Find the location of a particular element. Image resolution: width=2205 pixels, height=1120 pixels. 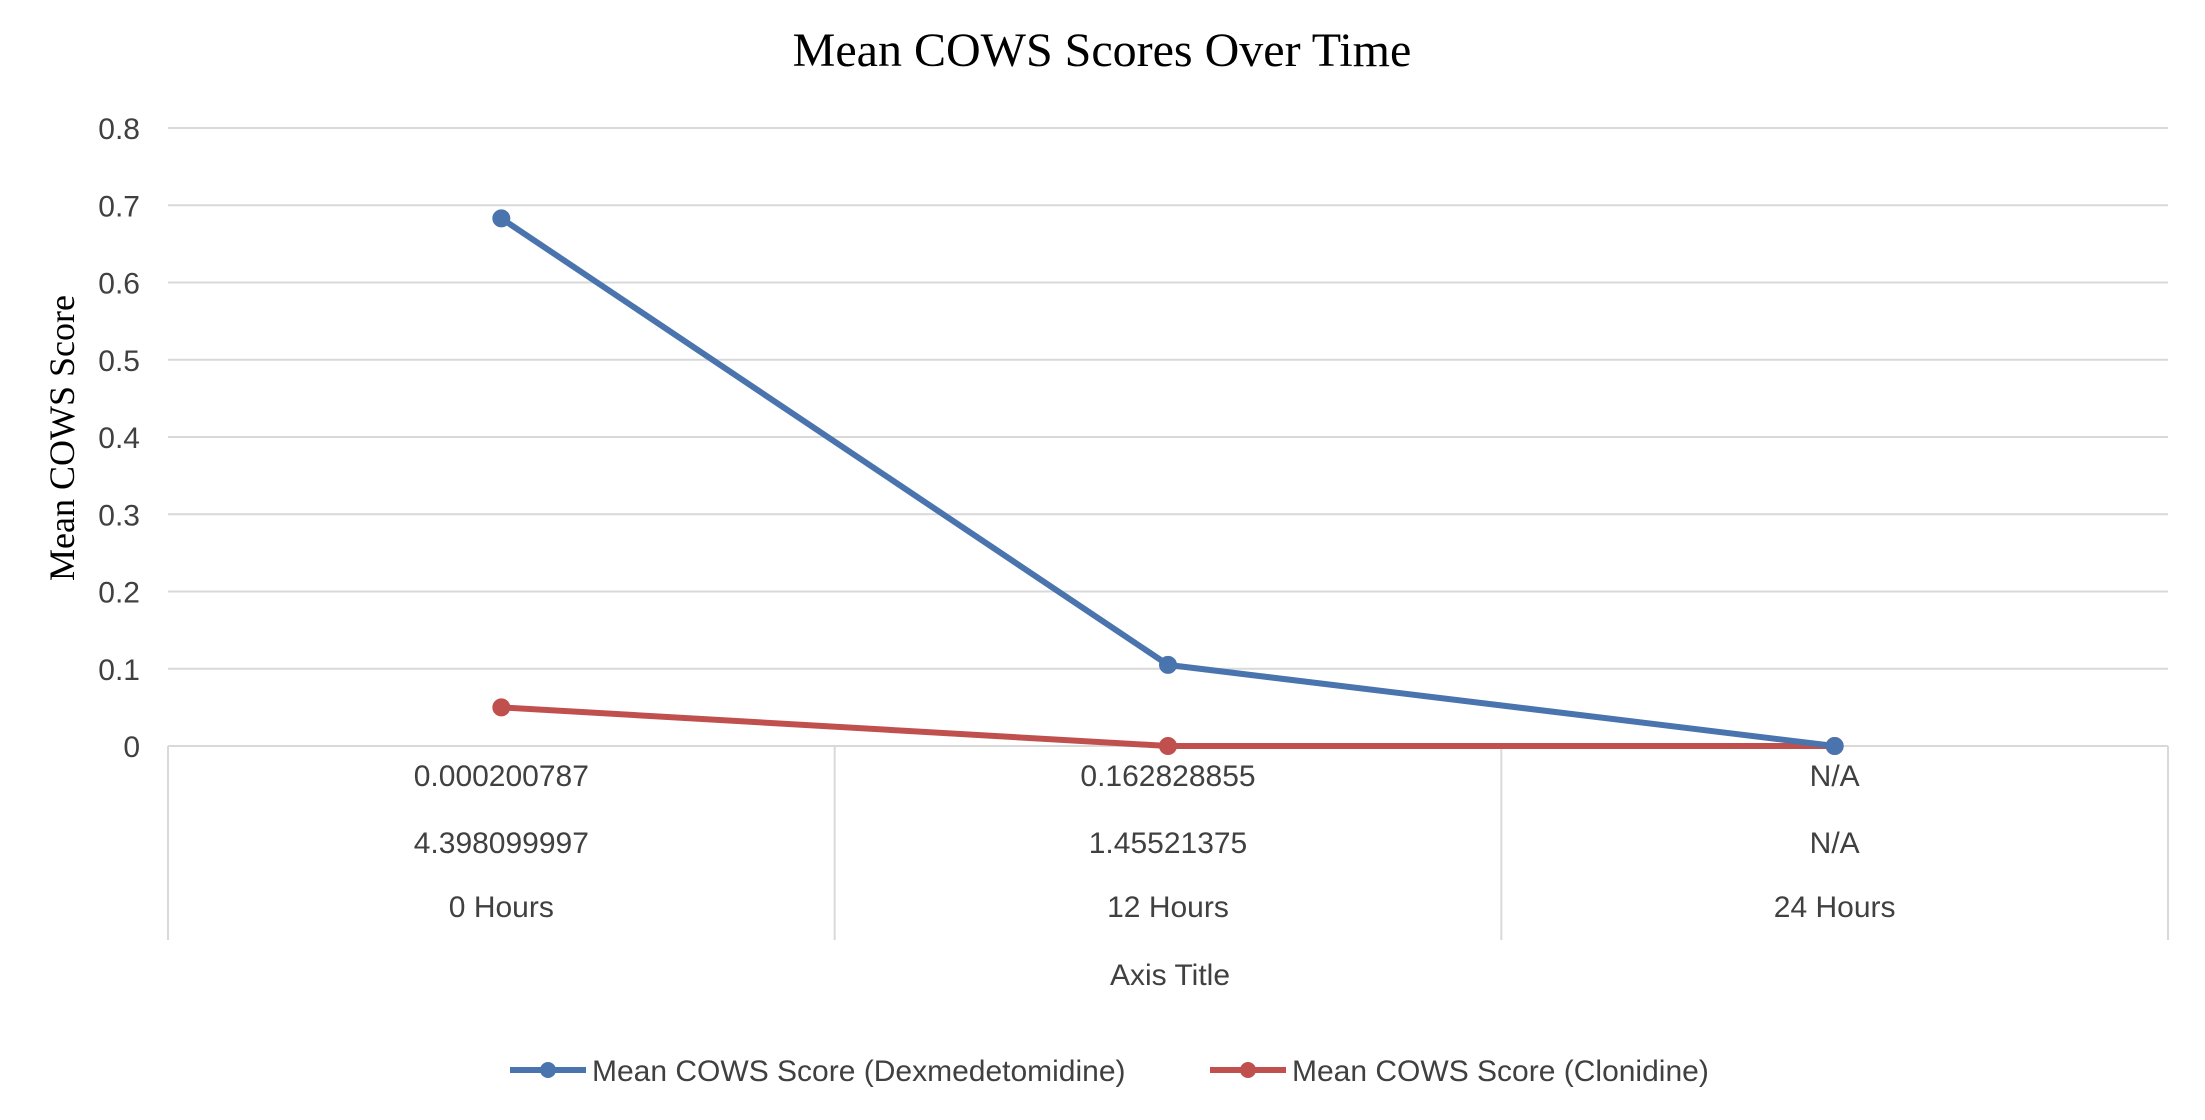

table-cell: 1.45521375 is located at coordinates (1168, 843).